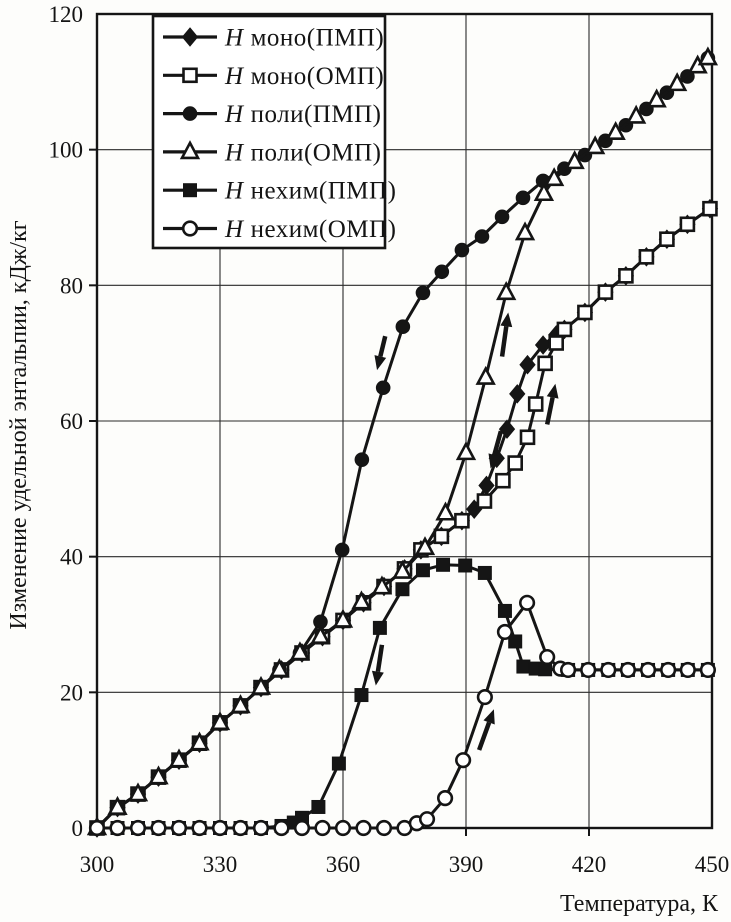 The image size is (731, 922). Describe the element at coordinates (465, 531) in the screenshot. I see `arrow-layer` at that location.